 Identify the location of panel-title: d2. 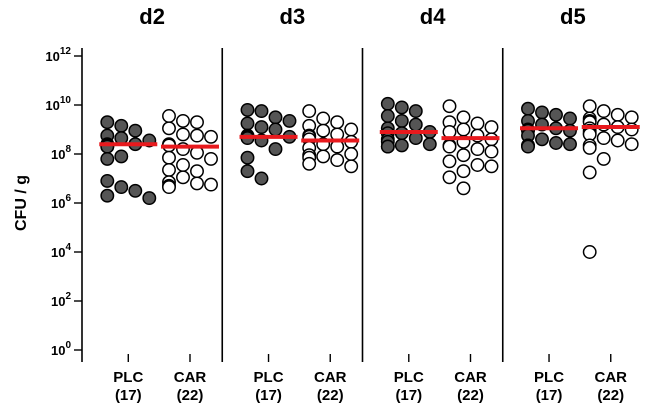
(152, 16).